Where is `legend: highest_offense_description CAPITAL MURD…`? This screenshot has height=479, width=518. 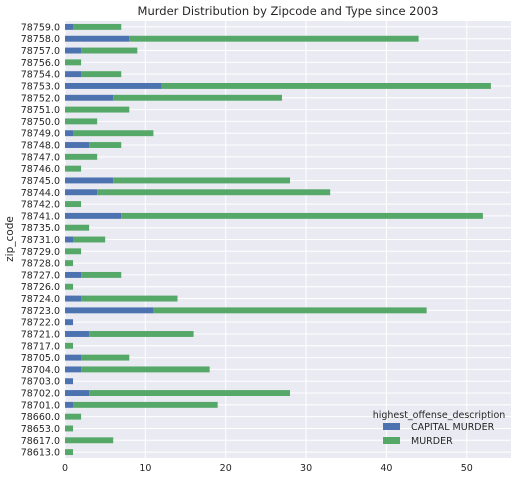
legend: highest_offense_description CAPITAL MURD… is located at coordinates (439, 428).